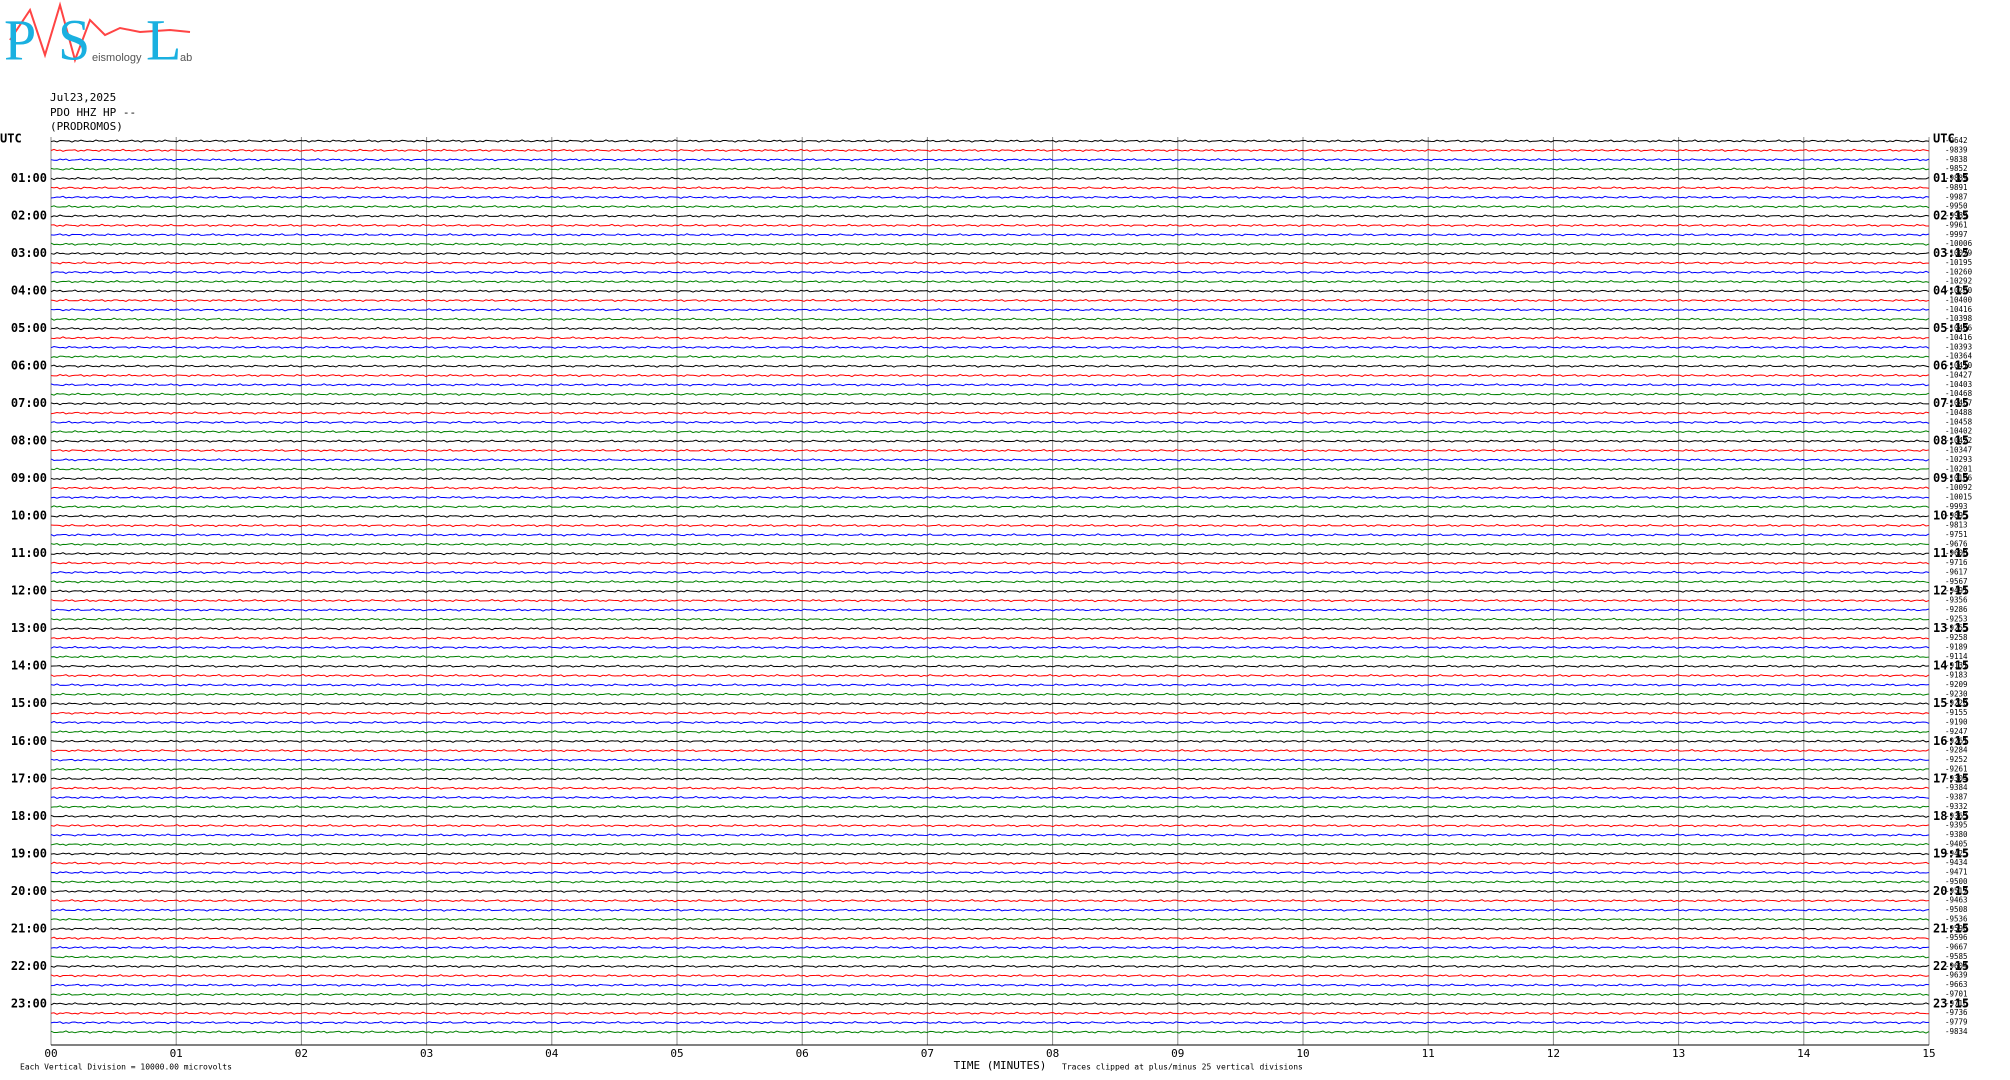 This screenshot has width=2010, height=1080. What do you see at coordinates (1956, 993) in the screenshot?
I see `trace-offset: -9701` at bounding box center [1956, 993].